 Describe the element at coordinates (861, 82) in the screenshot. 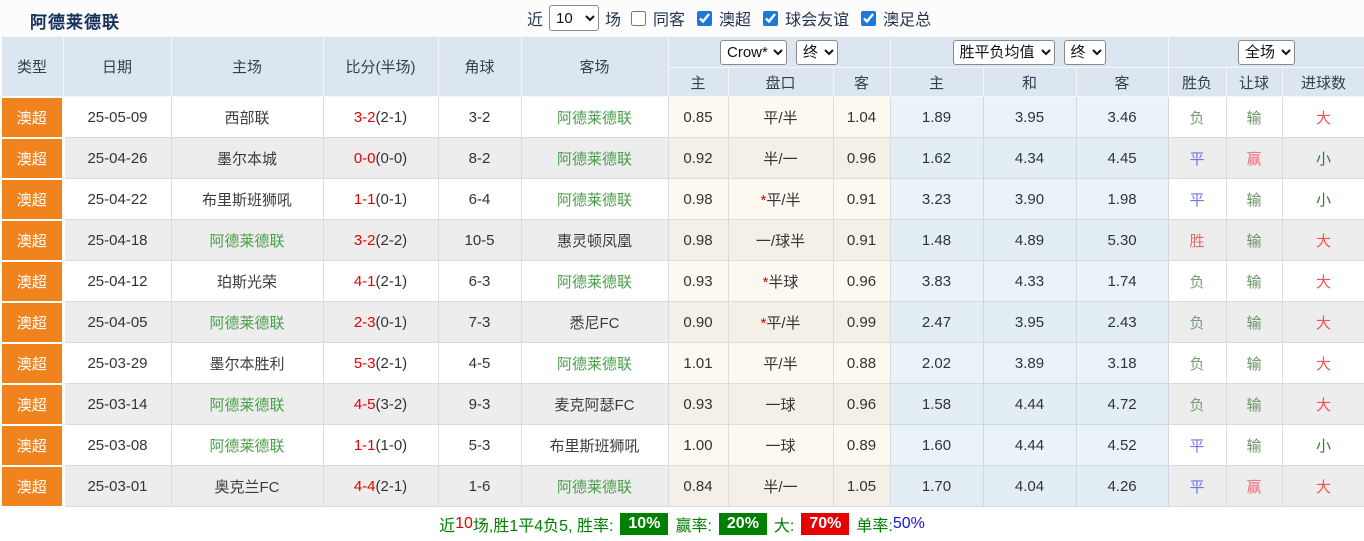

I see `subcol-crow-away: 客` at that location.